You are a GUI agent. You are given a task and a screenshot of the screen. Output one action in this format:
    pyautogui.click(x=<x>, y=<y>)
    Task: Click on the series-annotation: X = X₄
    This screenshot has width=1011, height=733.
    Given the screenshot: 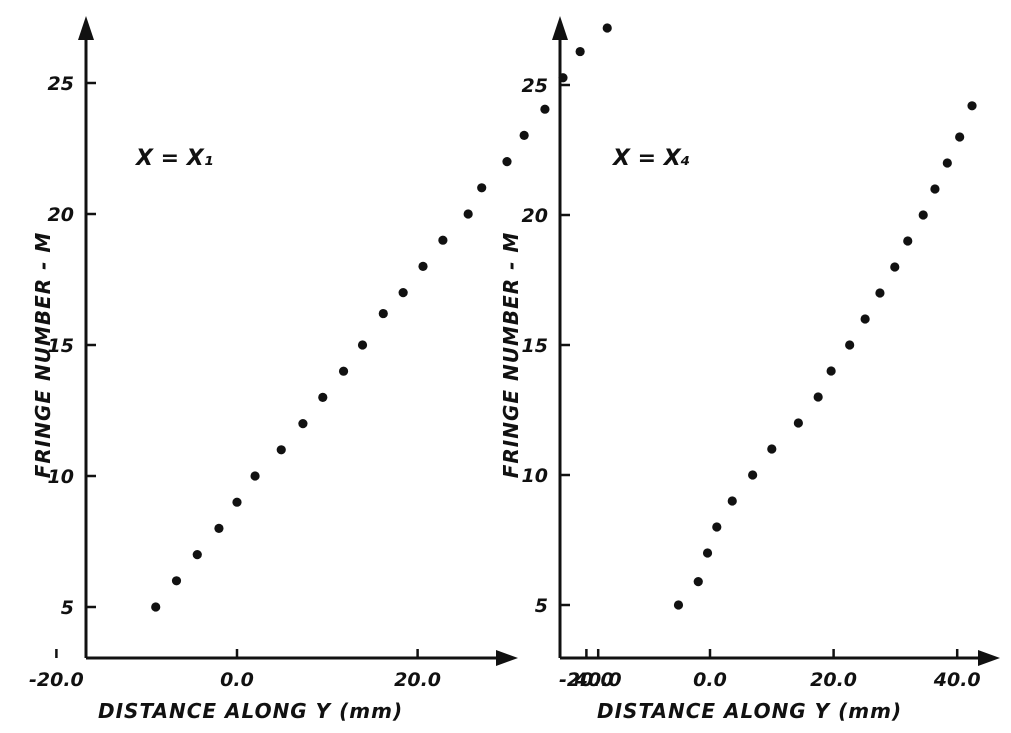 What is the action you would take?
    pyautogui.click(x=650, y=158)
    